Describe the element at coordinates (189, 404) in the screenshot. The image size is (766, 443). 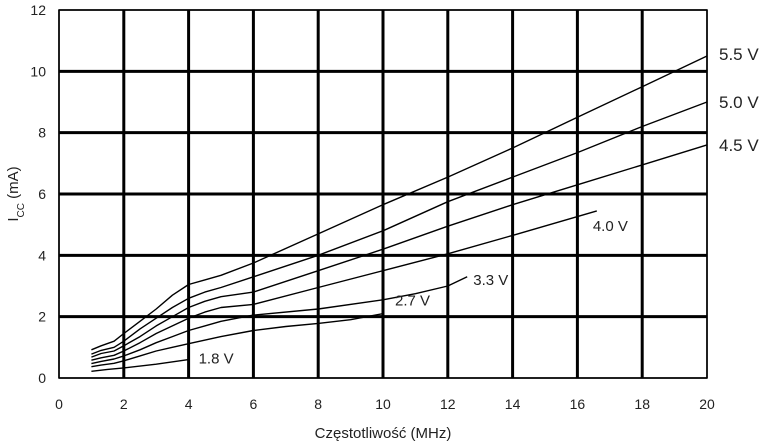
I see `x-tick-label: 4` at that location.